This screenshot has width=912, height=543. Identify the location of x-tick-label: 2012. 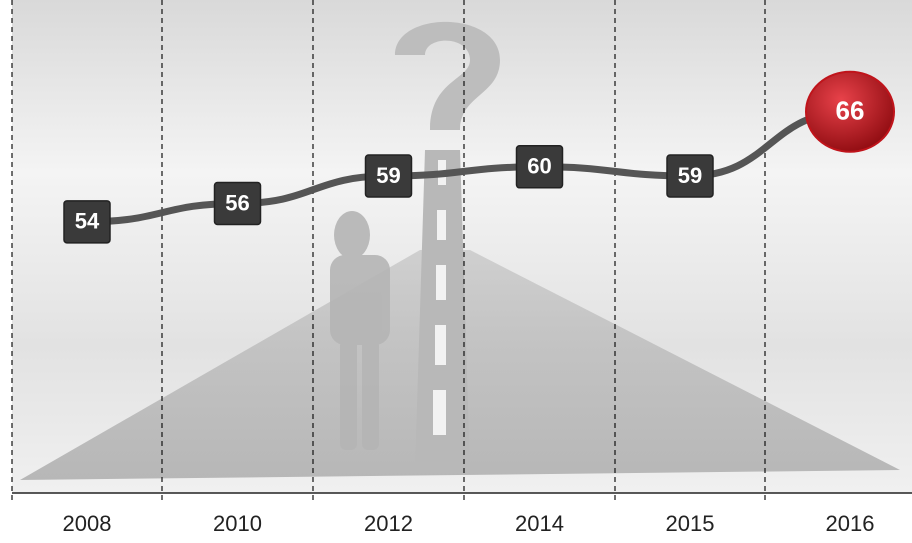
(388, 523).